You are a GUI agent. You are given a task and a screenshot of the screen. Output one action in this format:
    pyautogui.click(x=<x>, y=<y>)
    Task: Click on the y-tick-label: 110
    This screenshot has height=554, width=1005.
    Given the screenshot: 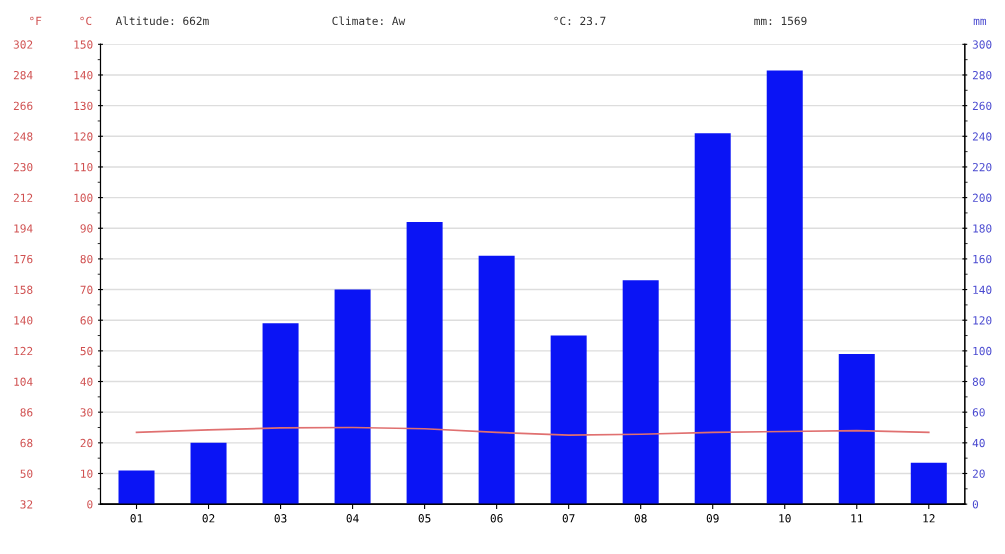 What is the action you would take?
    pyautogui.click(x=83, y=167)
    